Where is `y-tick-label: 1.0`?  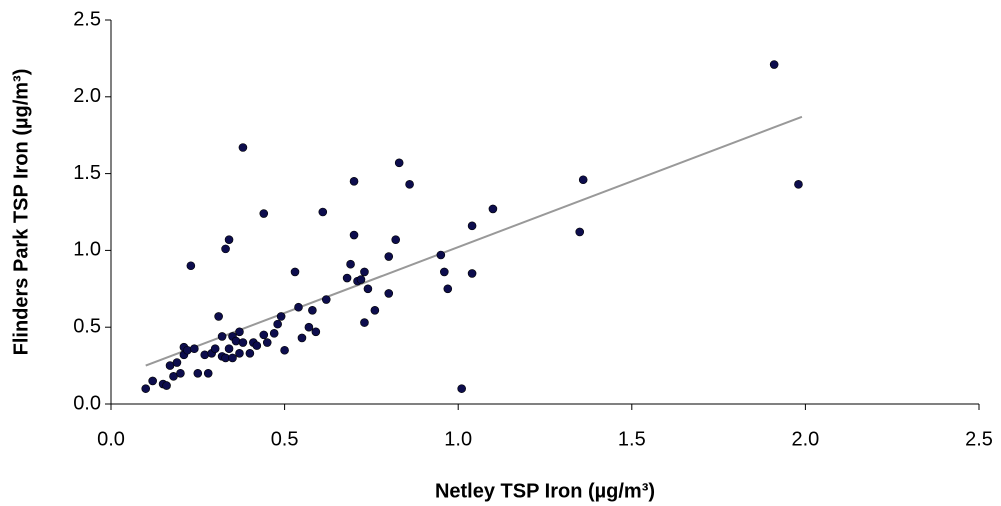
y-tick-label: 1.0 is located at coordinates (87, 250).